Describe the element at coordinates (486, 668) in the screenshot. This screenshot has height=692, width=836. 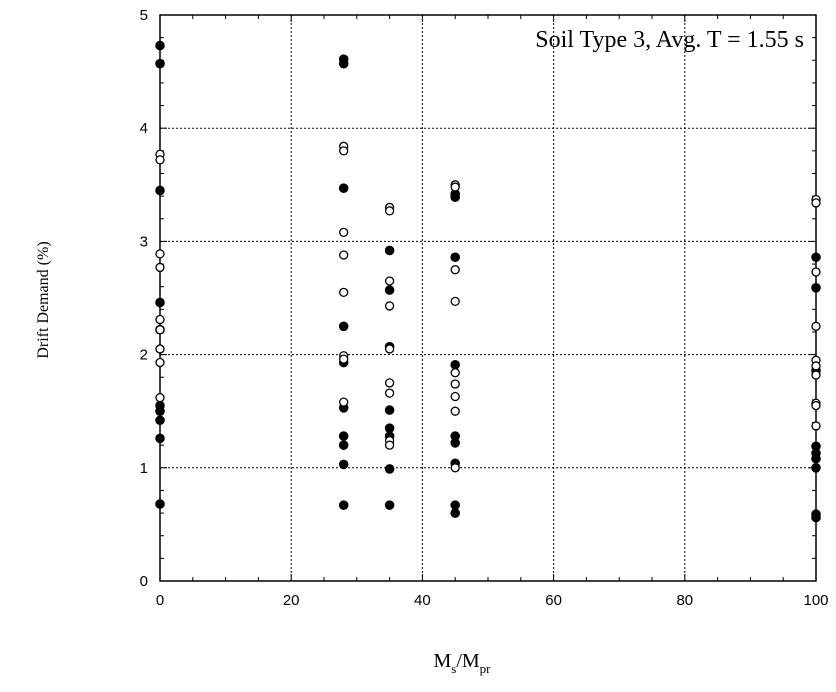
I see `x-label-sub-2: pr` at that location.